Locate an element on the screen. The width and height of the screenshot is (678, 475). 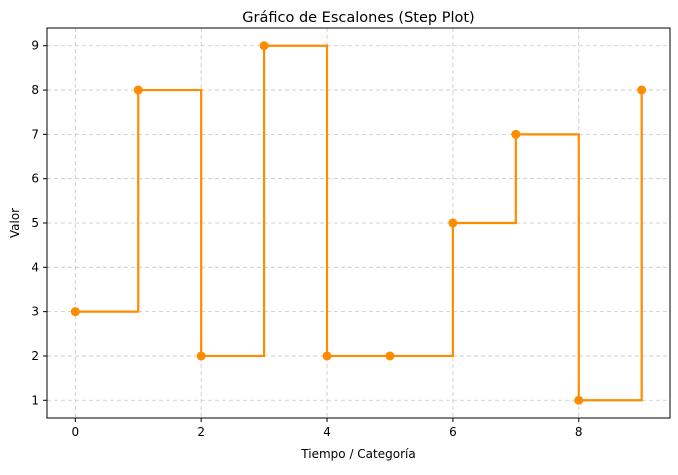
x-tick-label: 4 is located at coordinates (327, 432).